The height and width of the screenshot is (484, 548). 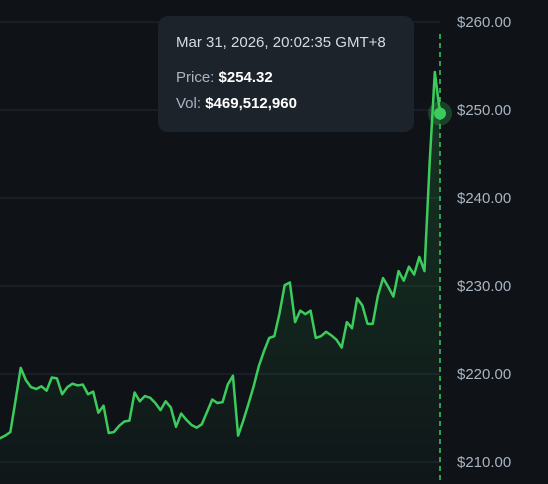 What do you see at coordinates (484, 198) in the screenshot?
I see `y-tick-label: $240.00` at bounding box center [484, 198].